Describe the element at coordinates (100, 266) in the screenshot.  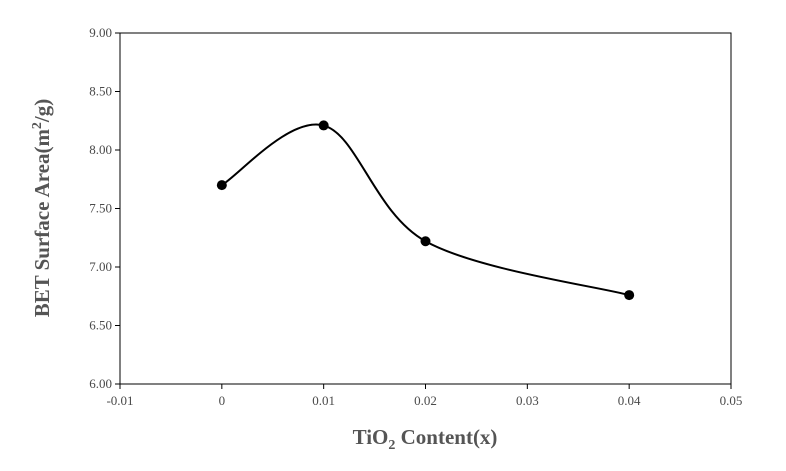
I see `y-tick-label: 7.00` at that location.